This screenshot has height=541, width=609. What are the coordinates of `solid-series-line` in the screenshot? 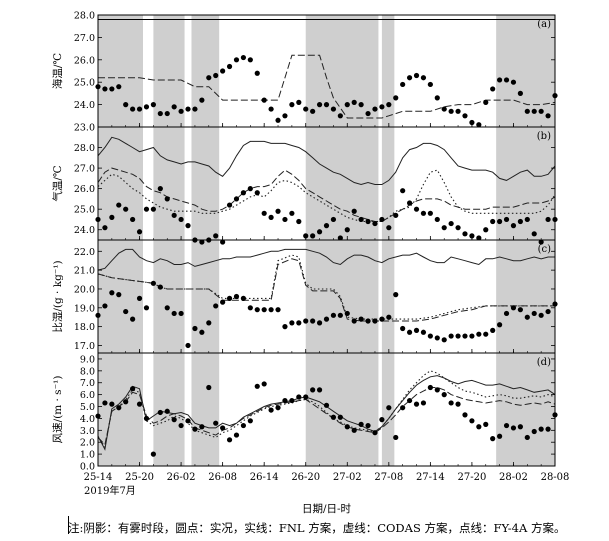 It's located at (326, 259).